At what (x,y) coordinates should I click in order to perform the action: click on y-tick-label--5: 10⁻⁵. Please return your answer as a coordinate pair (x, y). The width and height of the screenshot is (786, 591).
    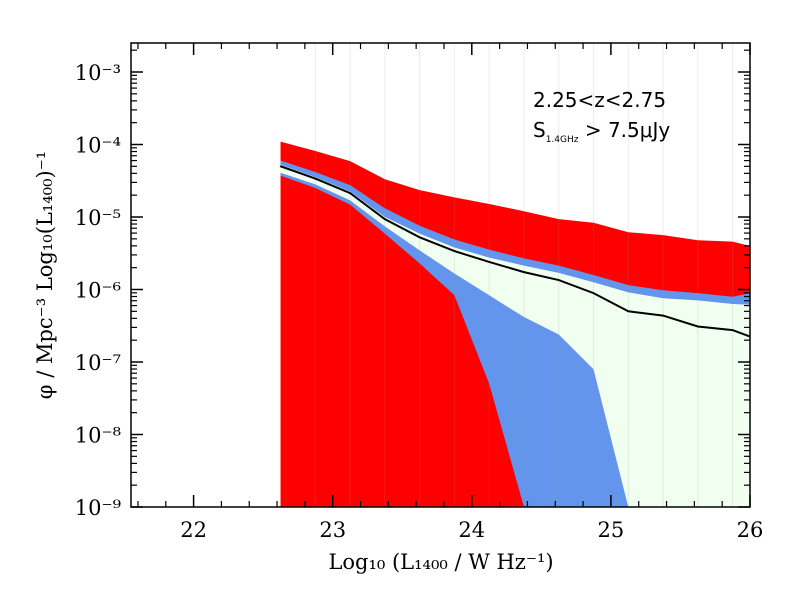
    Looking at the image, I should click on (98, 218).